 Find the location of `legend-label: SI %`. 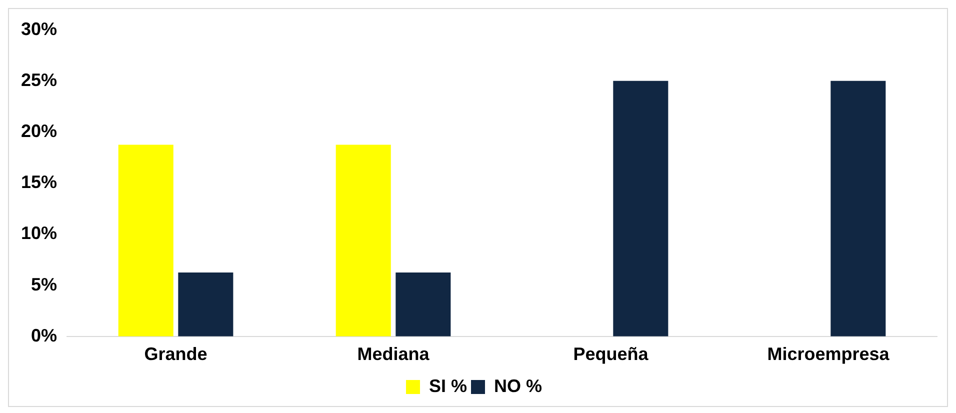

legend-label: SI % is located at coordinates (448, 386).